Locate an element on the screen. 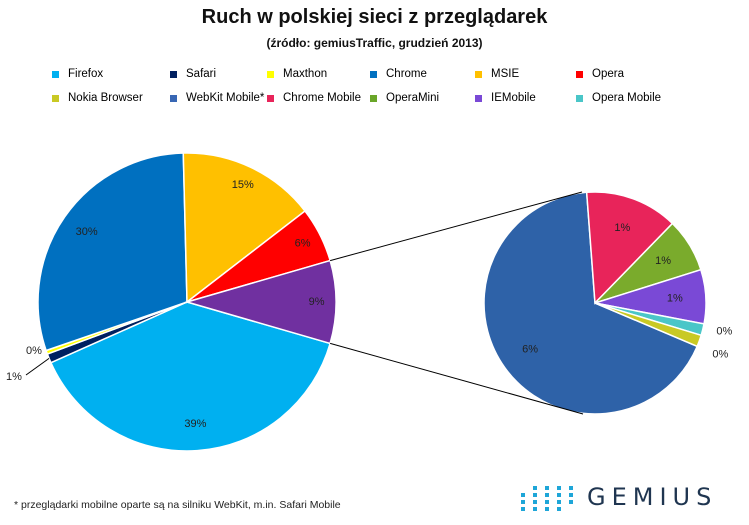  legend-item: Firefox is located at coordinates (77, 74).